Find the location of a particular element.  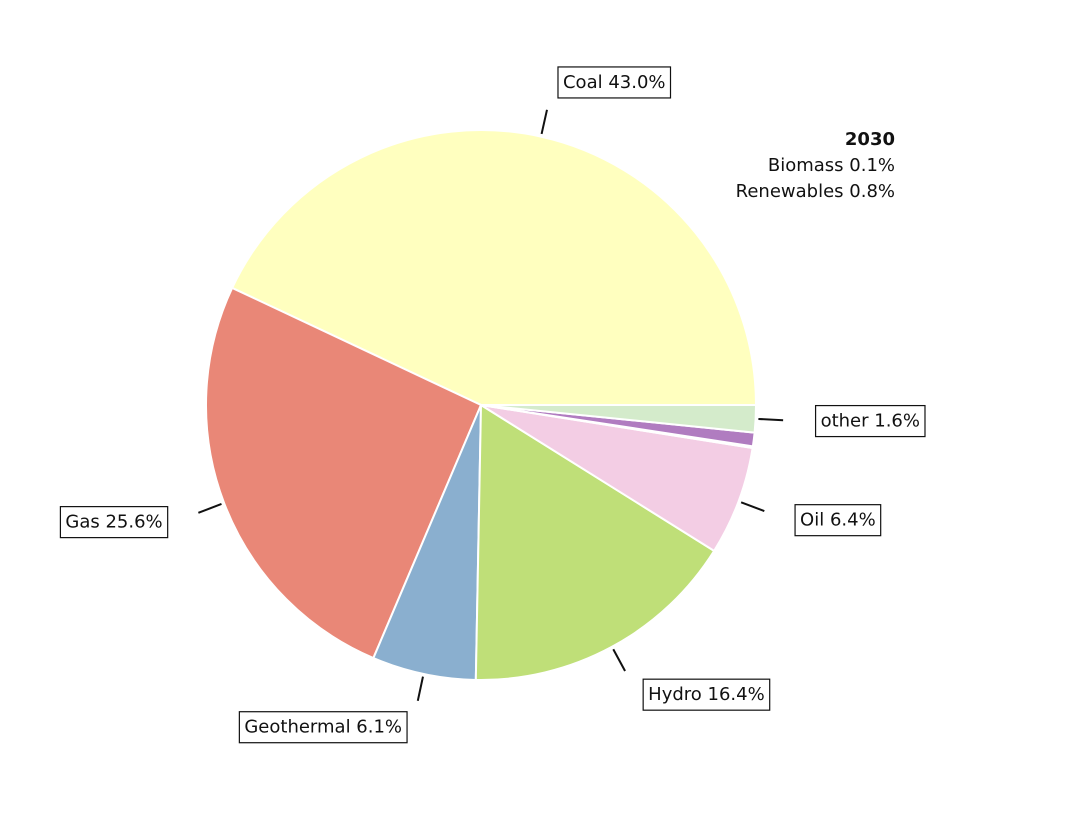

slice-label: Geothermal 6.1% is located at coordinates (323, 727).